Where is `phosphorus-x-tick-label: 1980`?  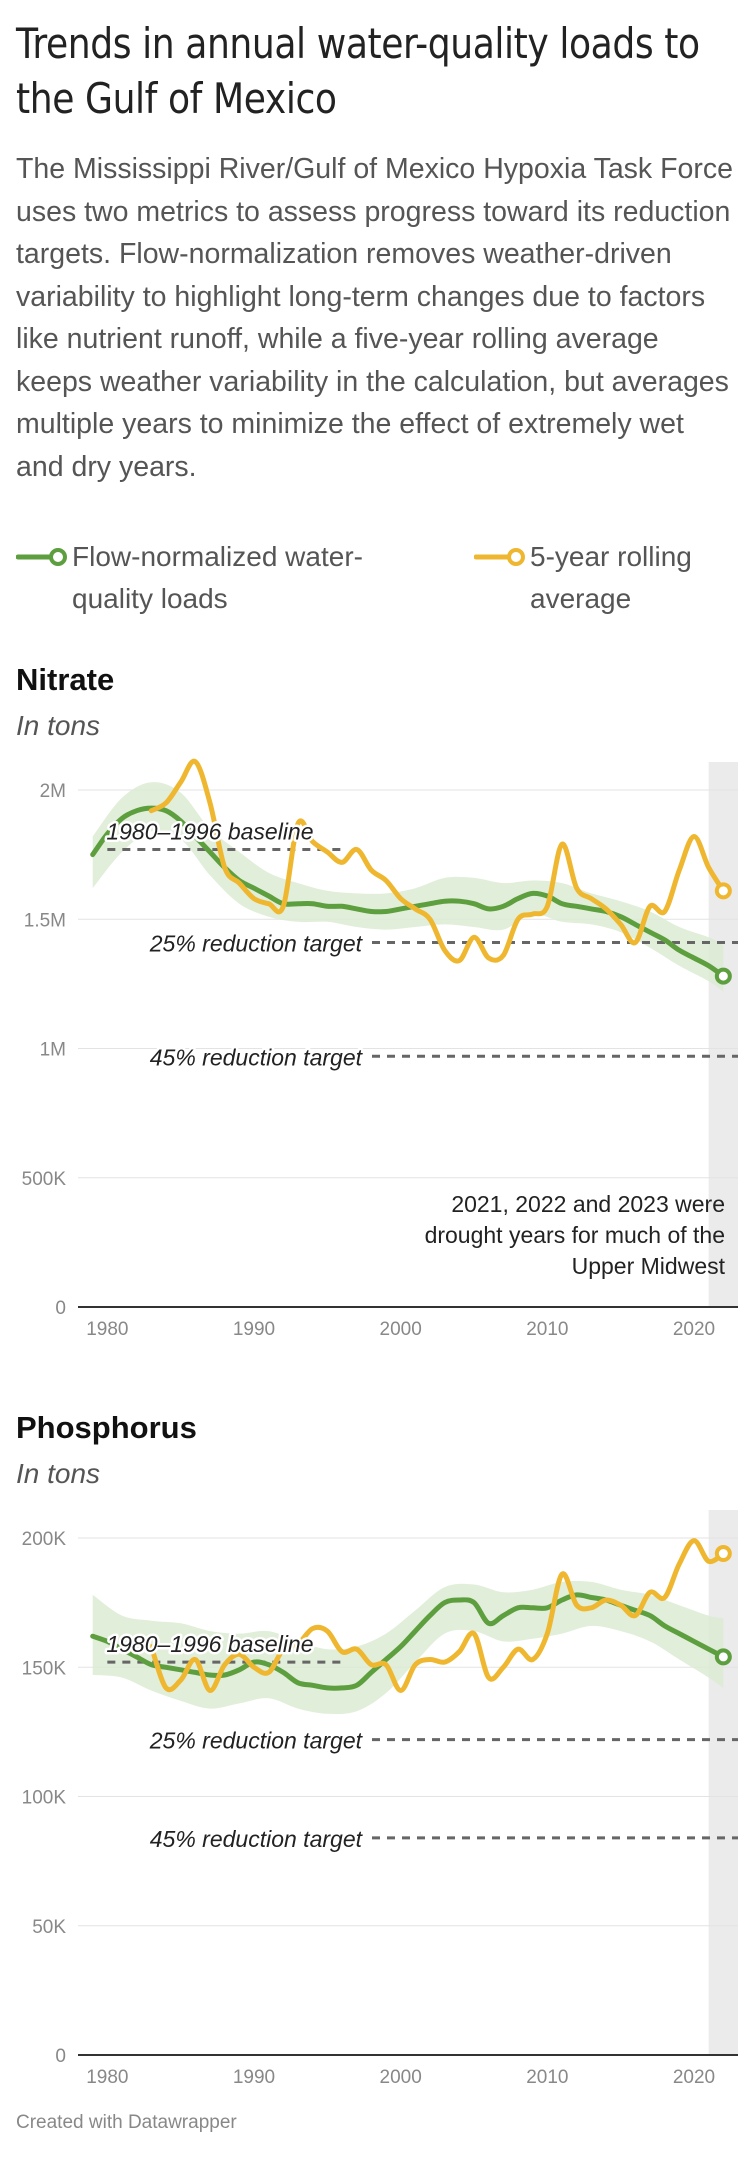
phosphorus-x-tick-label: 1980 is located at coordinates (107, 2077).